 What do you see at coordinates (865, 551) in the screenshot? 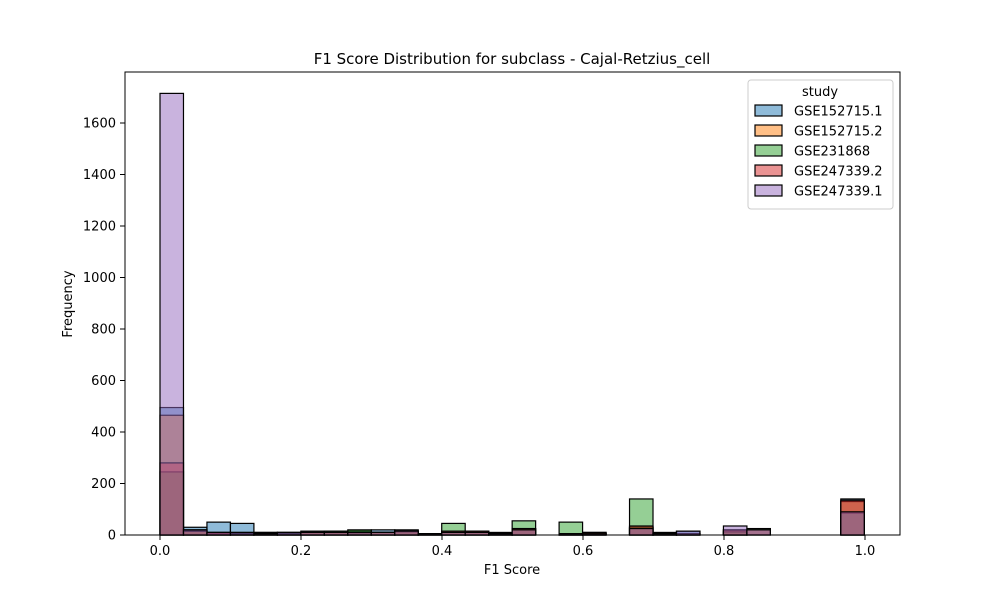
I see `x-tick-label: 1.0` at bounding box center [865, 551].